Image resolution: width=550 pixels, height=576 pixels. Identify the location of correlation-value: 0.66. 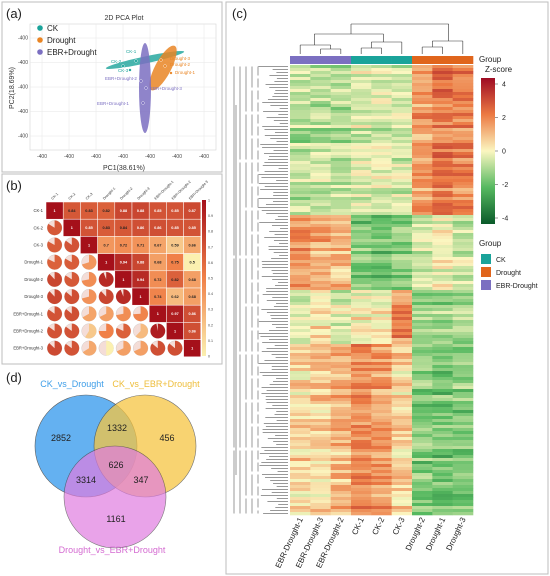
(192, 245).